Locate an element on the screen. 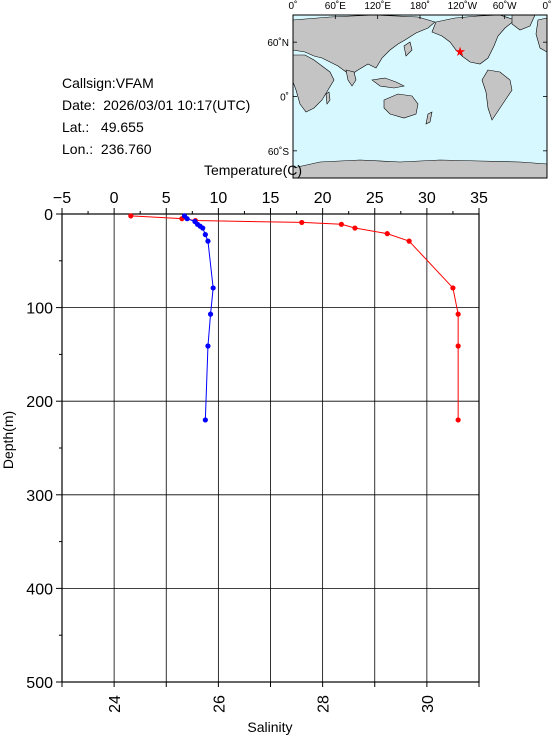 The height and width of the screenshot is (736, 553). landmass-europe-east is located at coordinates (541, 35).